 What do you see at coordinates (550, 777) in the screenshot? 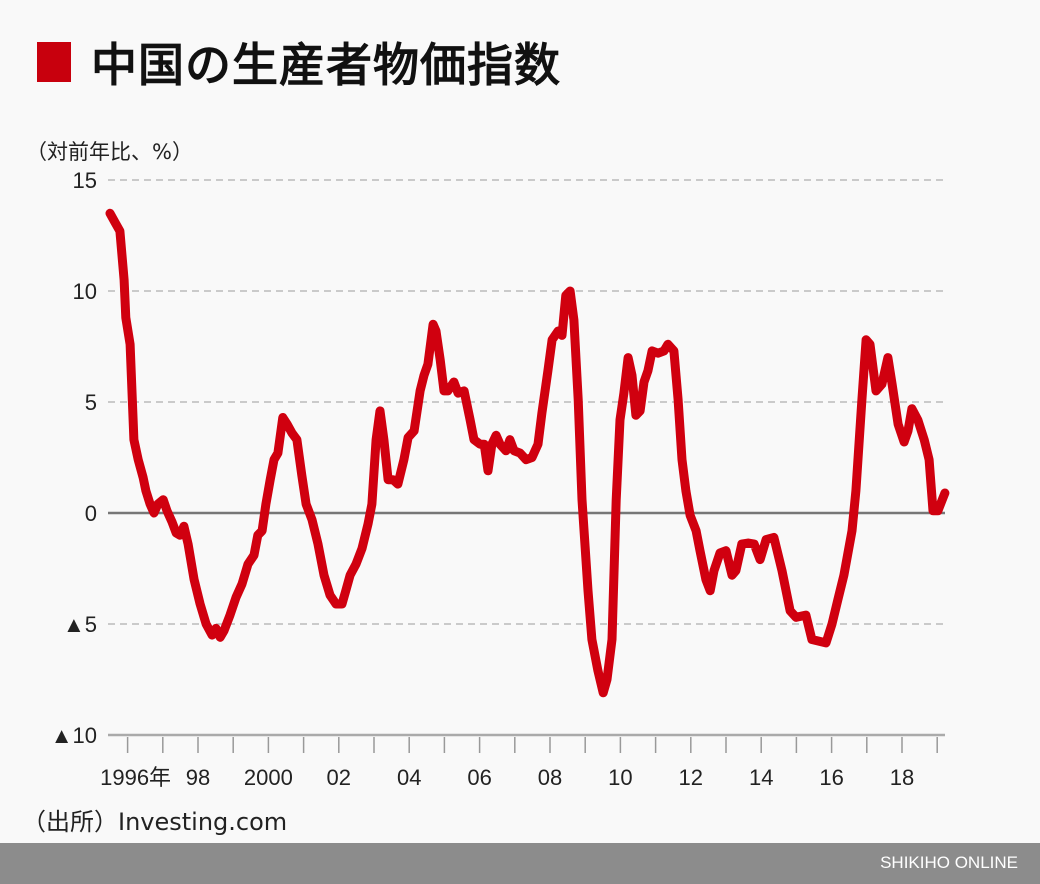
I see `x-tick-label: 08` at bounding box center [550, 777].